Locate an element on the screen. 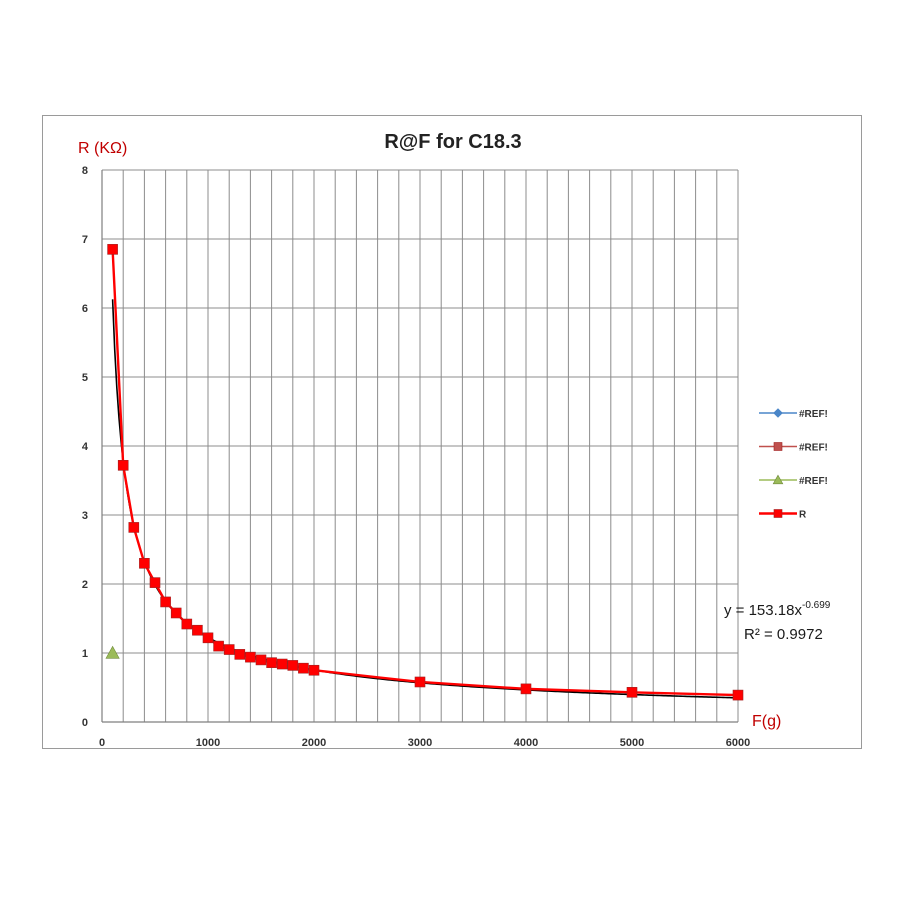 This screenshot has width=900, height=900. y-tick-label: 1 is located at coordinates (85, 654).